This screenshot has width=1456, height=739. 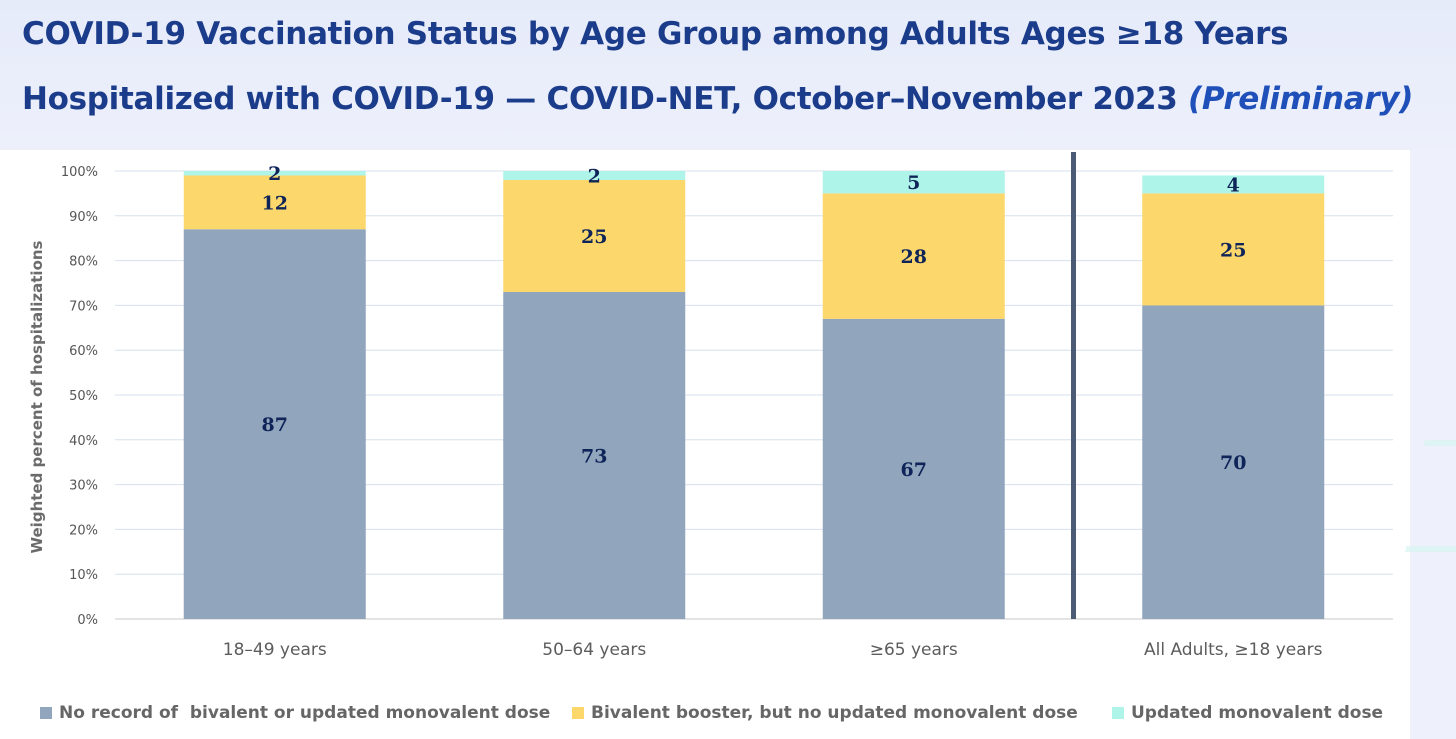 I want to click on x-category-label: 50–64 years, so click(x=594, y=650).